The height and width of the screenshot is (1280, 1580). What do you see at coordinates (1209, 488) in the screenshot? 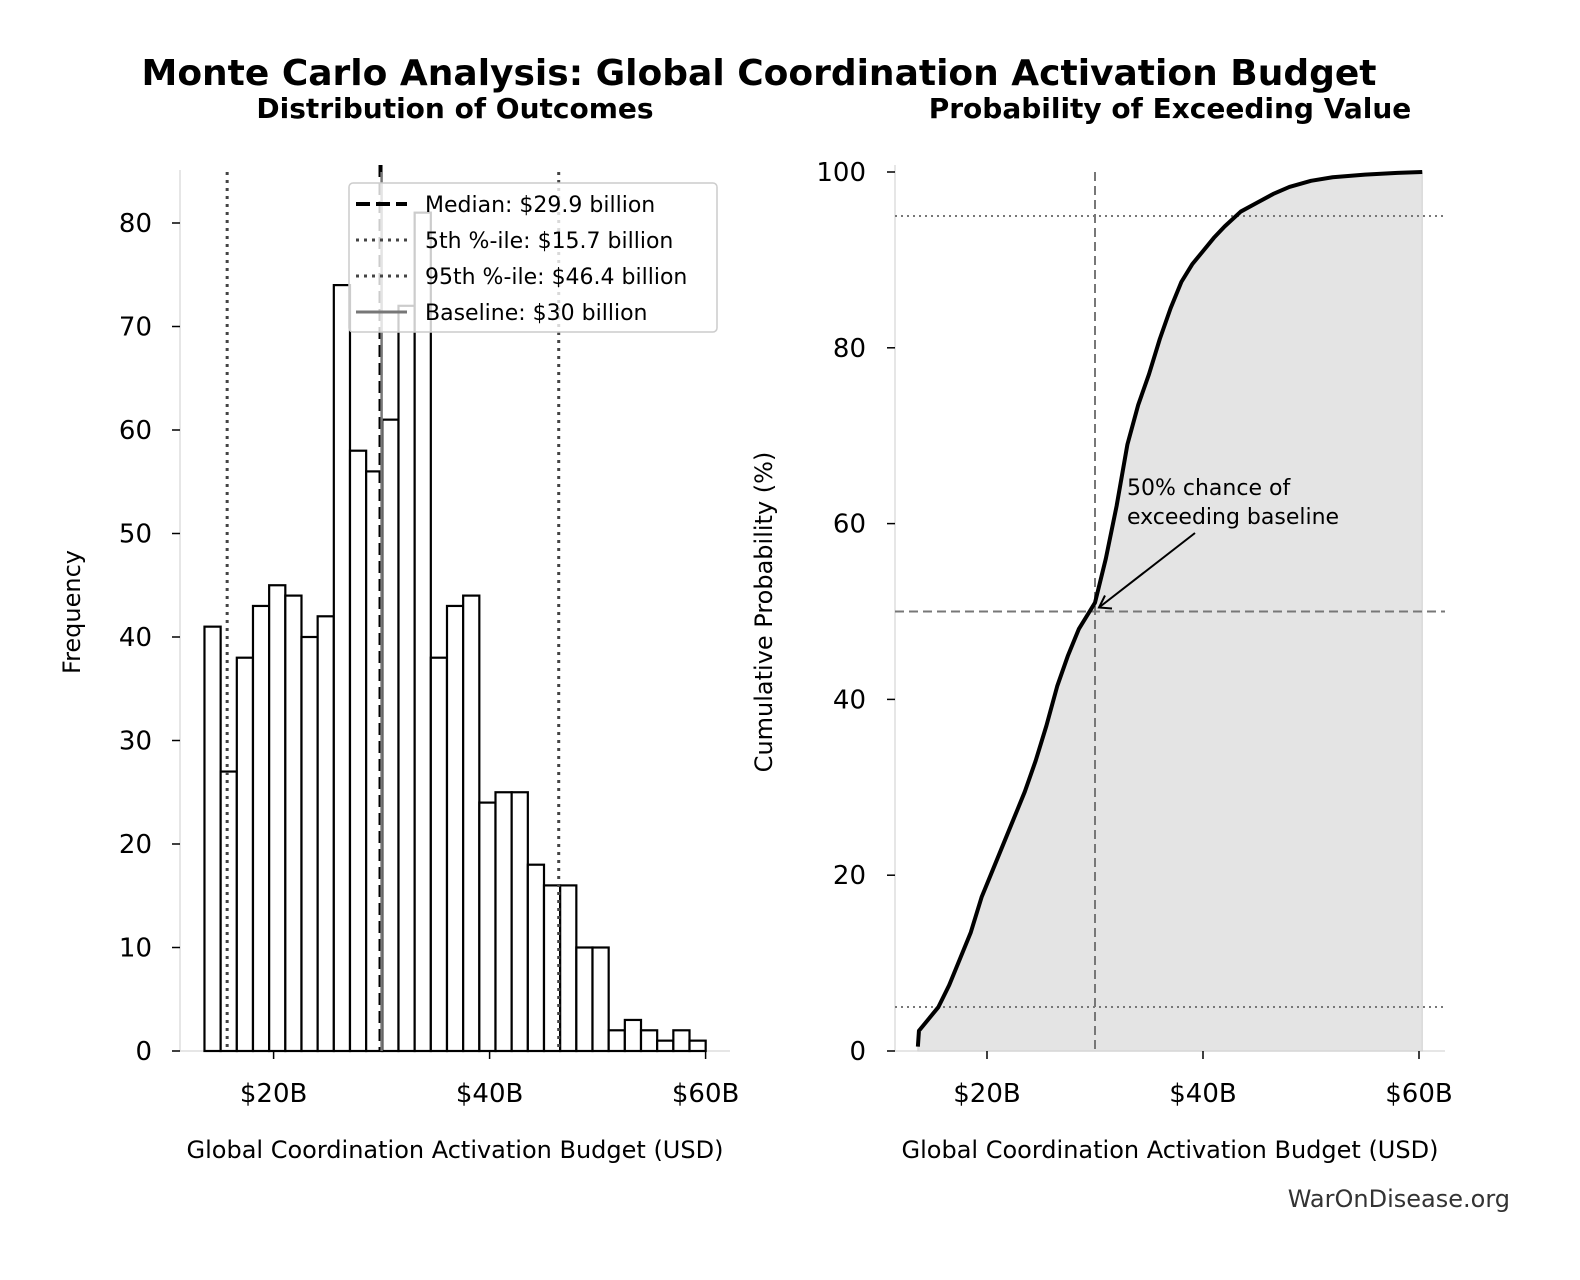
I see `annotation-text: 50% chance of` at bounding box center [1209, 488].